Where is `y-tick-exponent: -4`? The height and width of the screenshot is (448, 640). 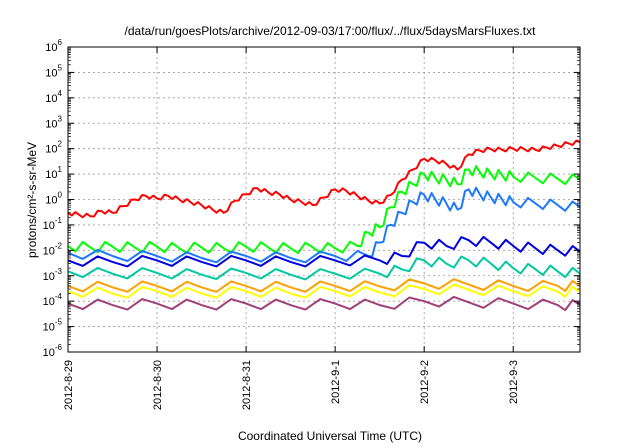 y-tick-exponent: -4 is located at coordinates (59, 296).